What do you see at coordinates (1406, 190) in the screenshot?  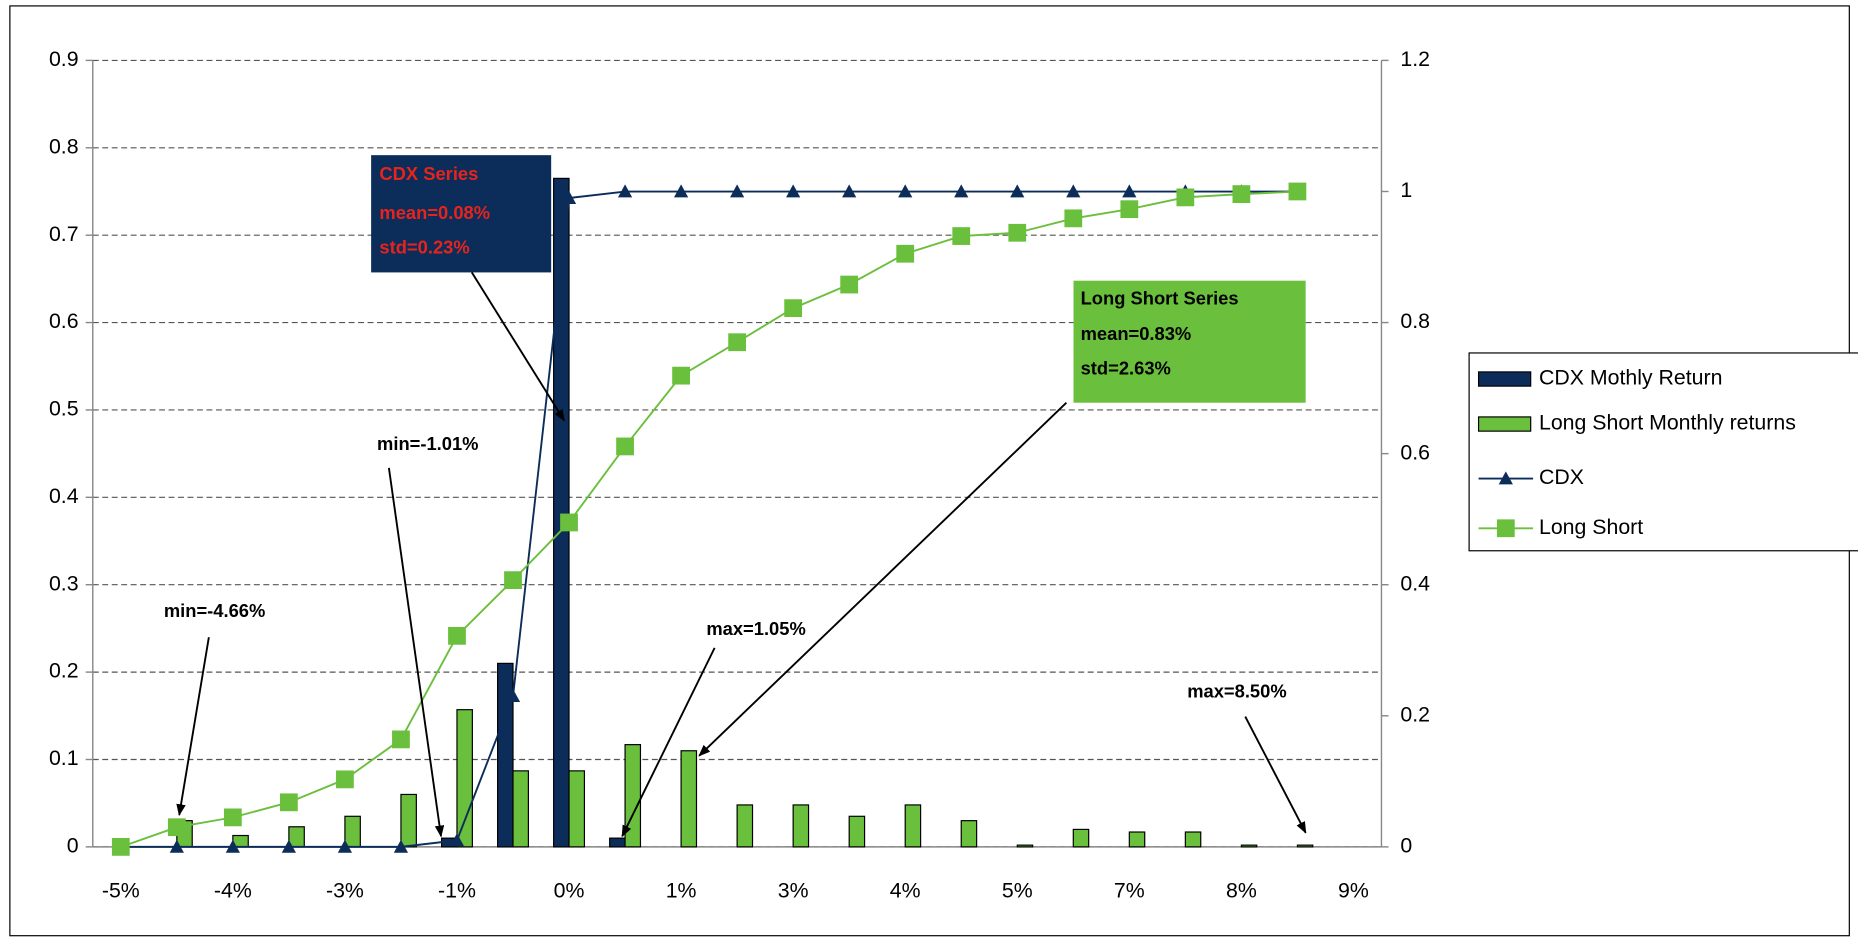 I see `y2-tick-label: 1` at bounding box center [1406, 190].